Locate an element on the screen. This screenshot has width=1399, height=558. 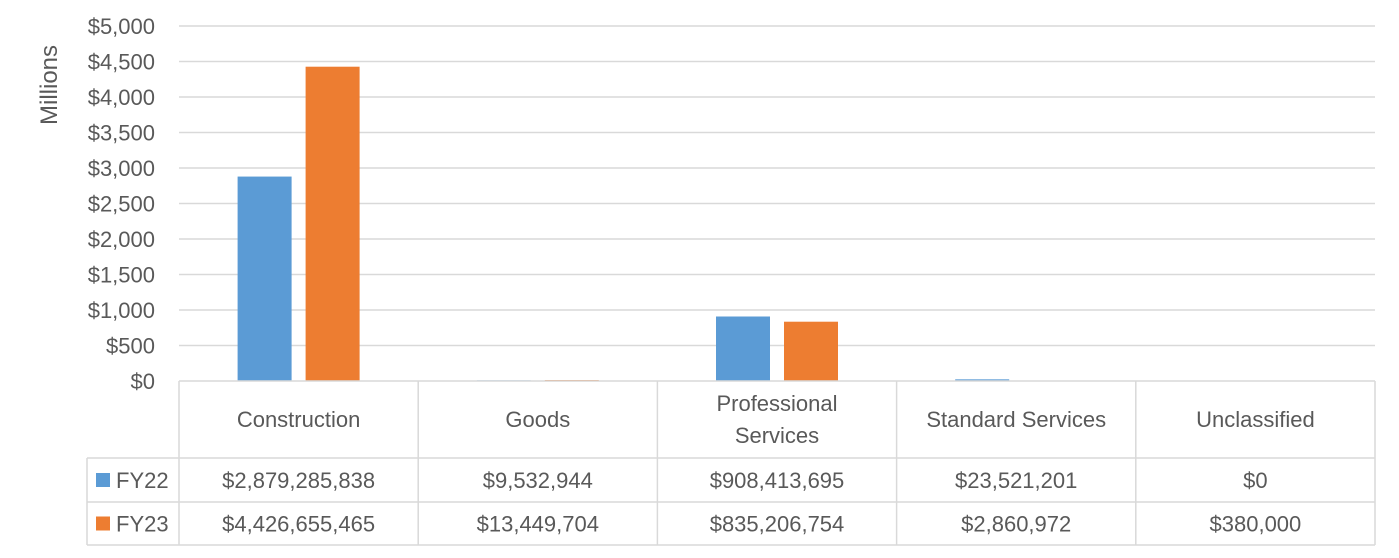
data-label: $380,000 is located at coordinates (1256, 524).